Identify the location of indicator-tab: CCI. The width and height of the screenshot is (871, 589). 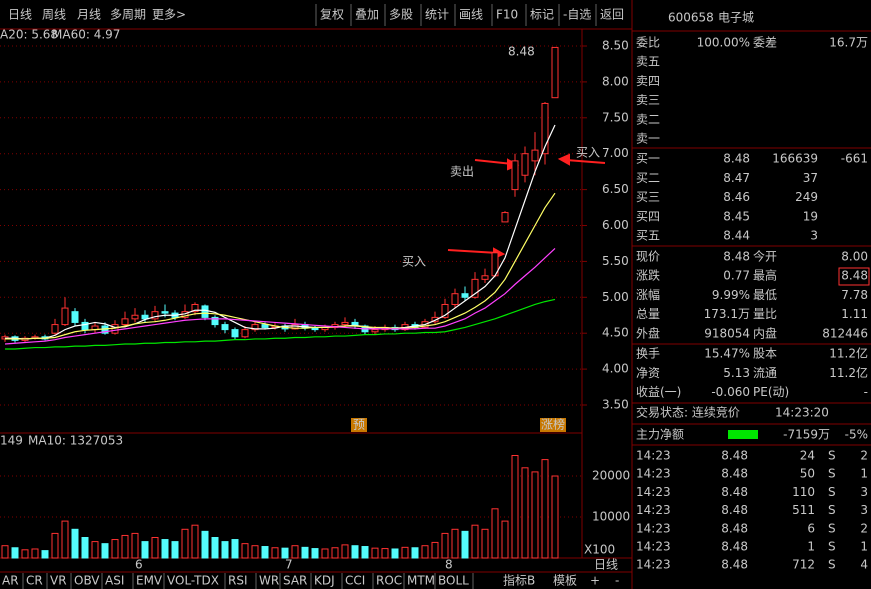
(355, 581).